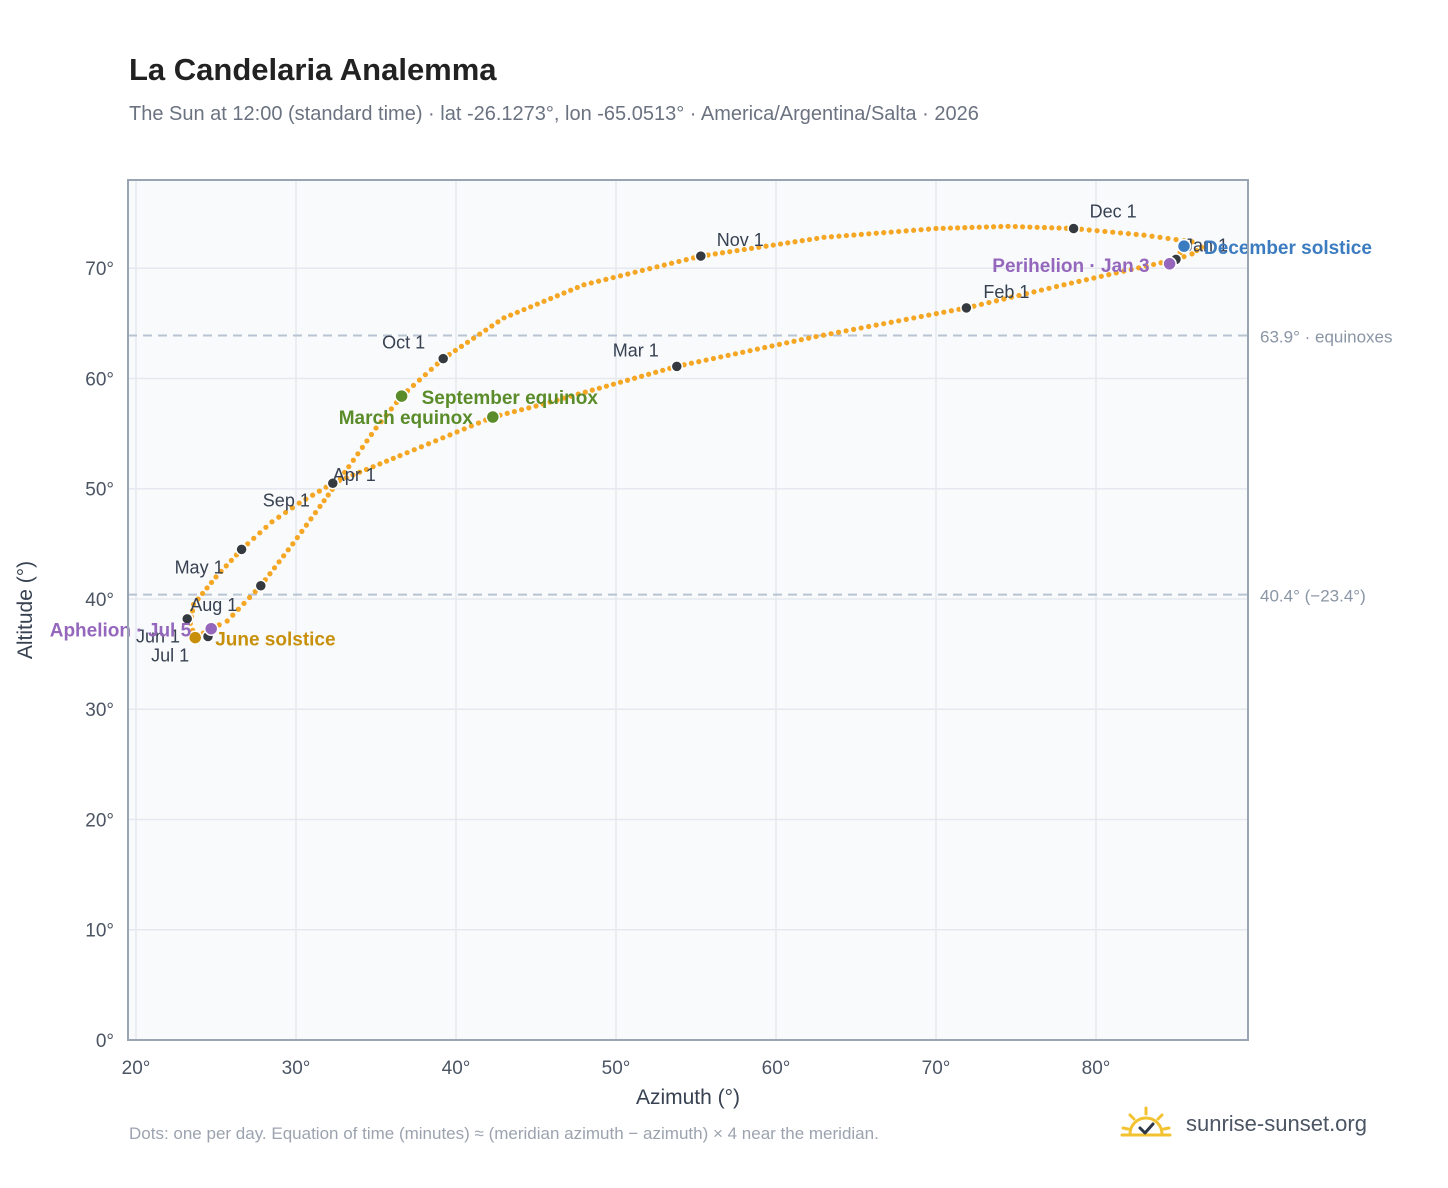 This screenshot has width=1448, height=1188. What do you see at coordinates (1113, 212) in the screenshot?
I see `month-label: Dec 1` at bounding box center [1113, 212].